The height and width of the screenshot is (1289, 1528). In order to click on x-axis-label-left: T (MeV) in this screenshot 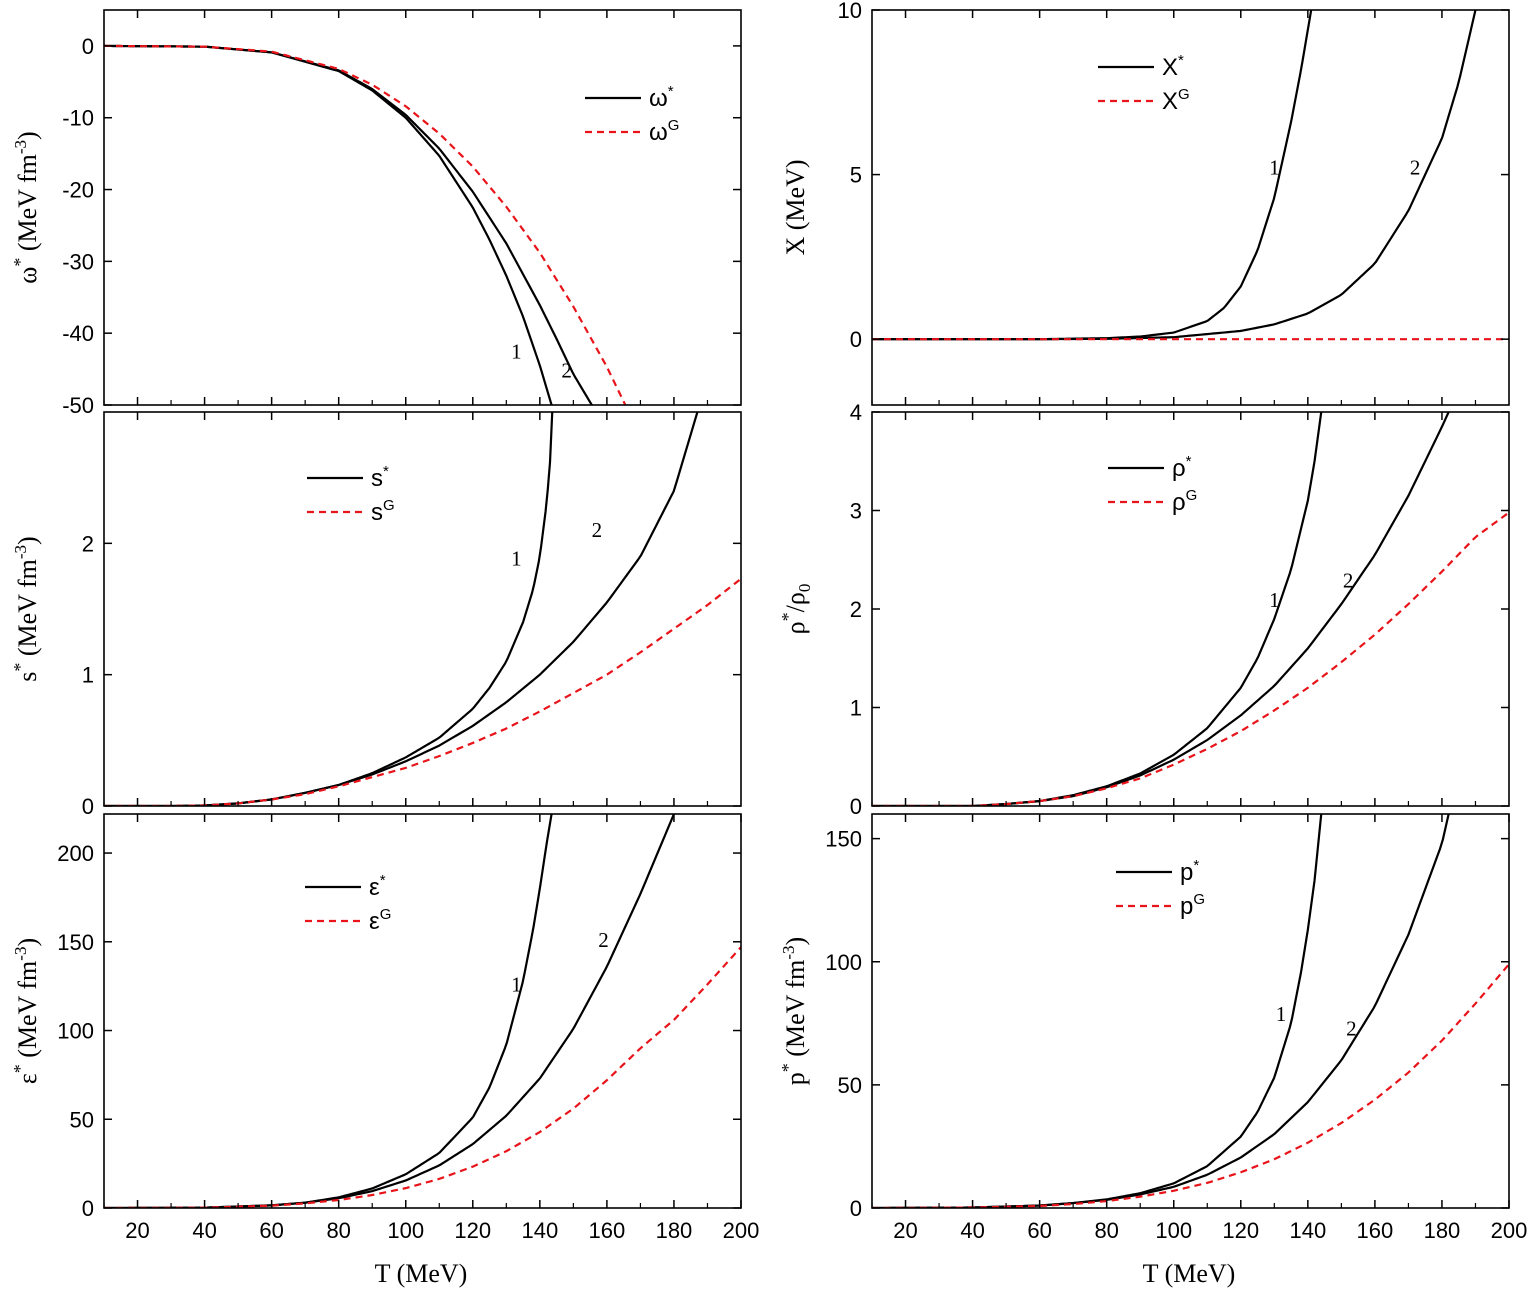, I will do `click(421, 1273)`.